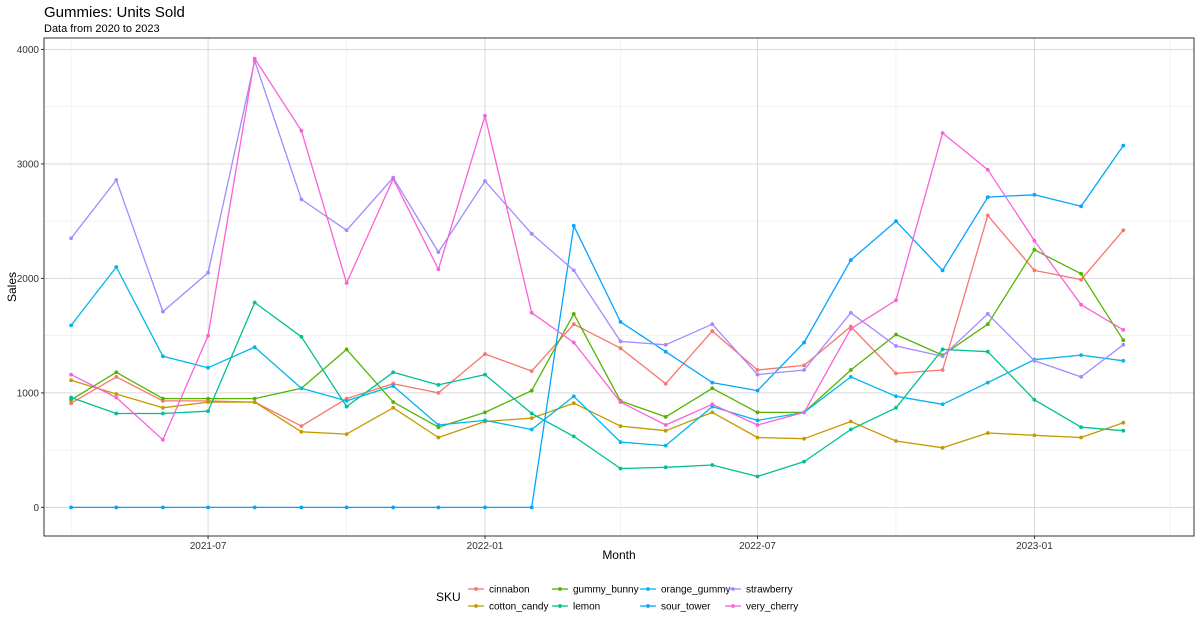  Describe the element at coordinates (606, 590) in the screenshot. I see `legend-label: gummy_bunny` at that location.